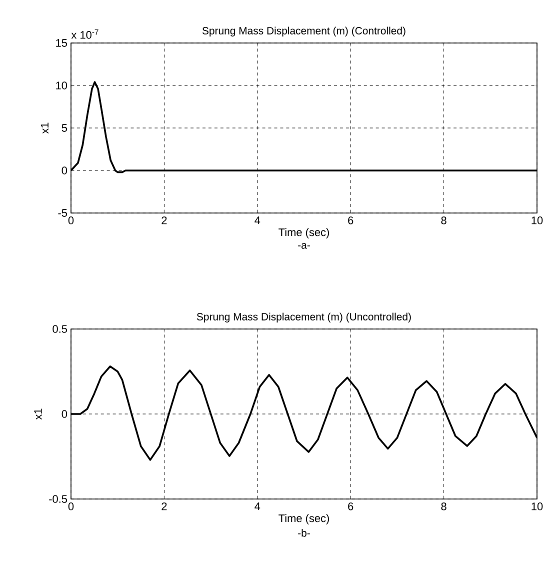 The width and height of the screenshot is (549, 574). I want to click on y-tick-label: -0.5, so click(58, 499).